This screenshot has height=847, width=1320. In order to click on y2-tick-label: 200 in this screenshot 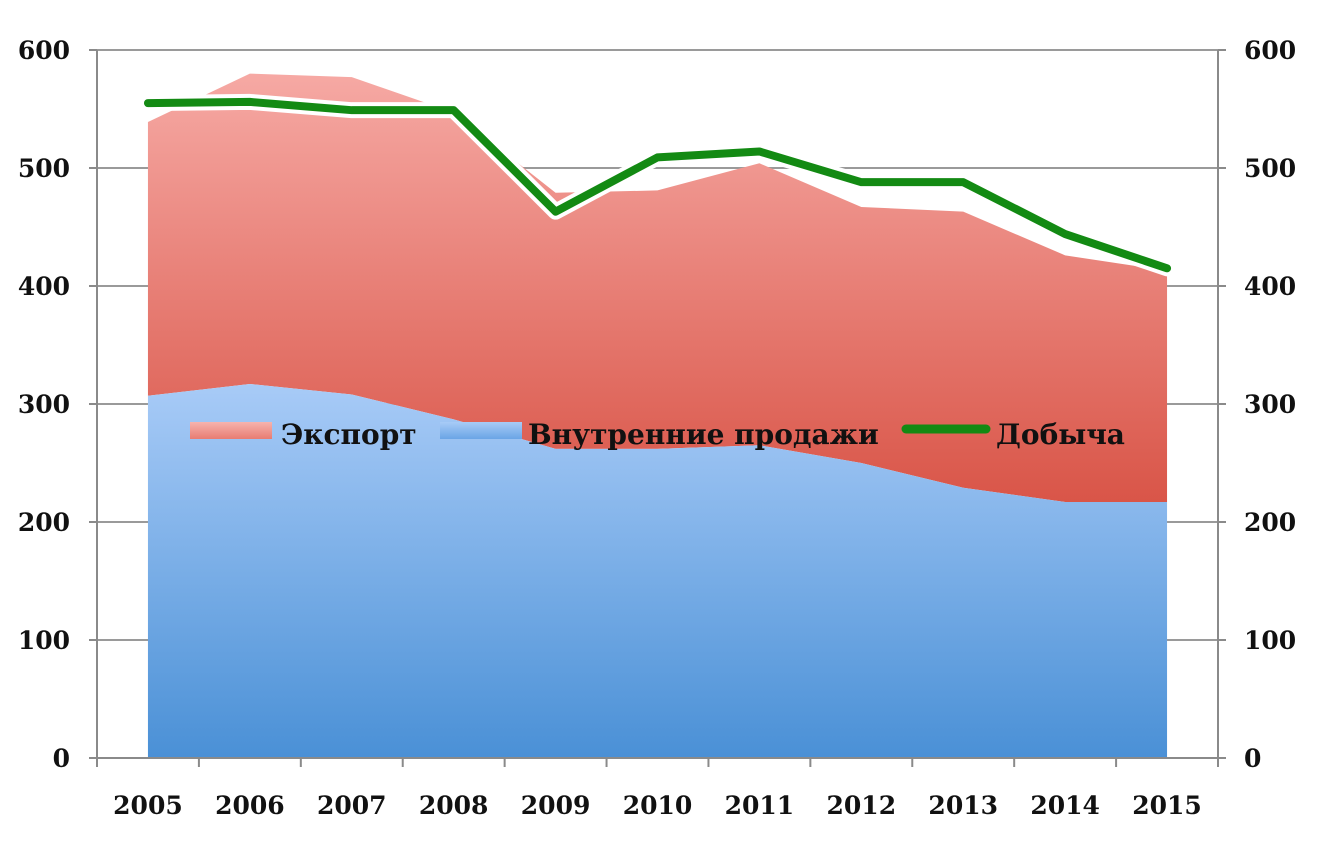, I will do `click(1270, 522)`.